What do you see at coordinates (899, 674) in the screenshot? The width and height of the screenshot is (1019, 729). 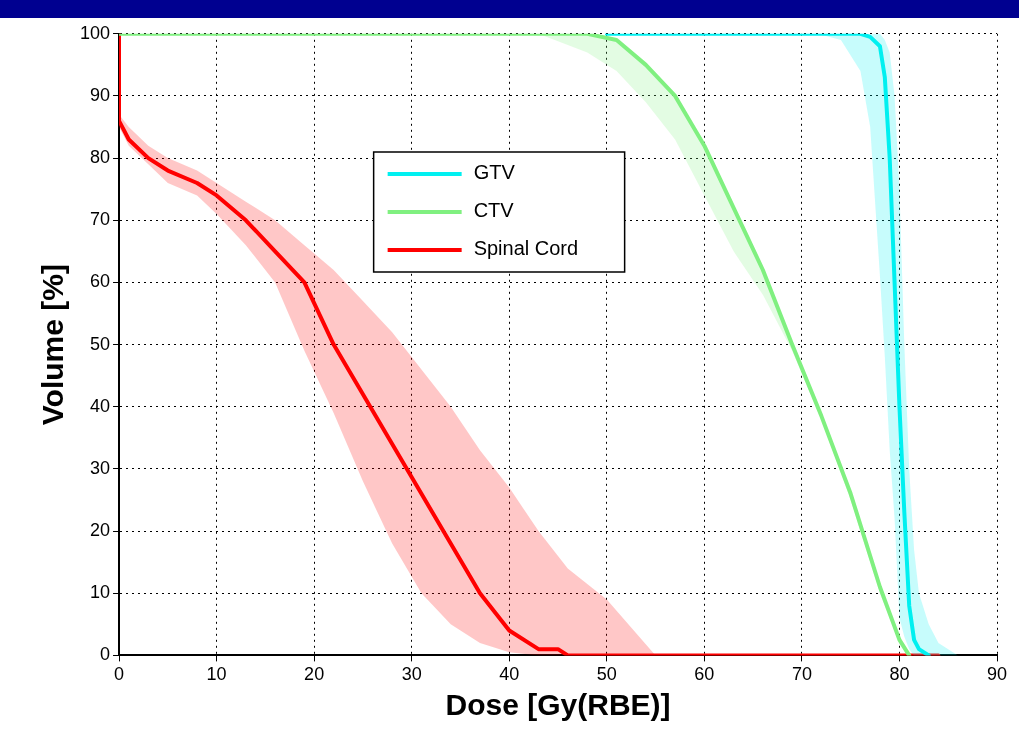 I see `x-tick-label: 80` at bounding box center [899, 674].